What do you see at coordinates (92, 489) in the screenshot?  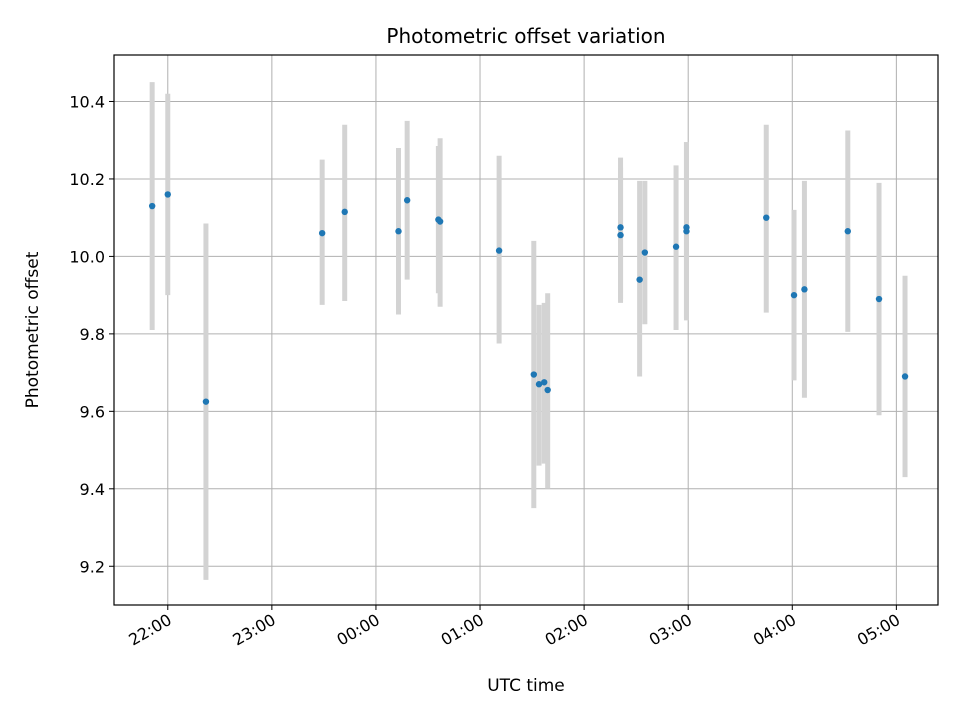 I see `y-tick-label: 9.4` at bounding box center [92, 489].